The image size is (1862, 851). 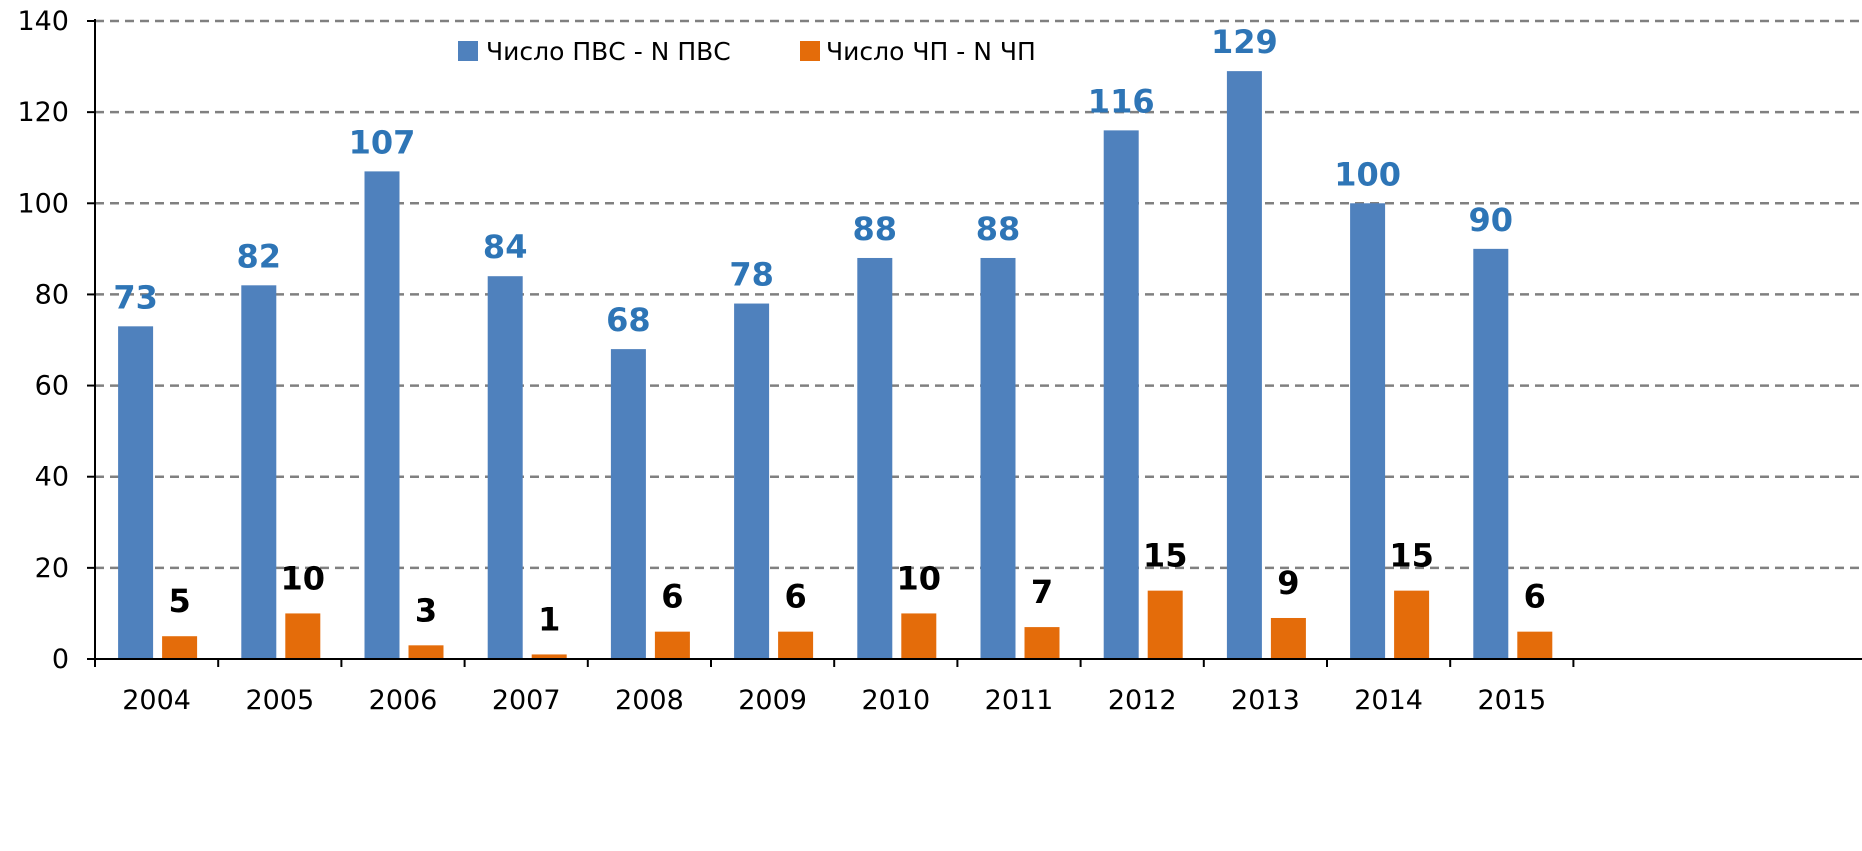 What do you see at coordinates (505, 247) in the screenshot?
I see `data-label-series-1: 84` at bounding box center [505, 247].